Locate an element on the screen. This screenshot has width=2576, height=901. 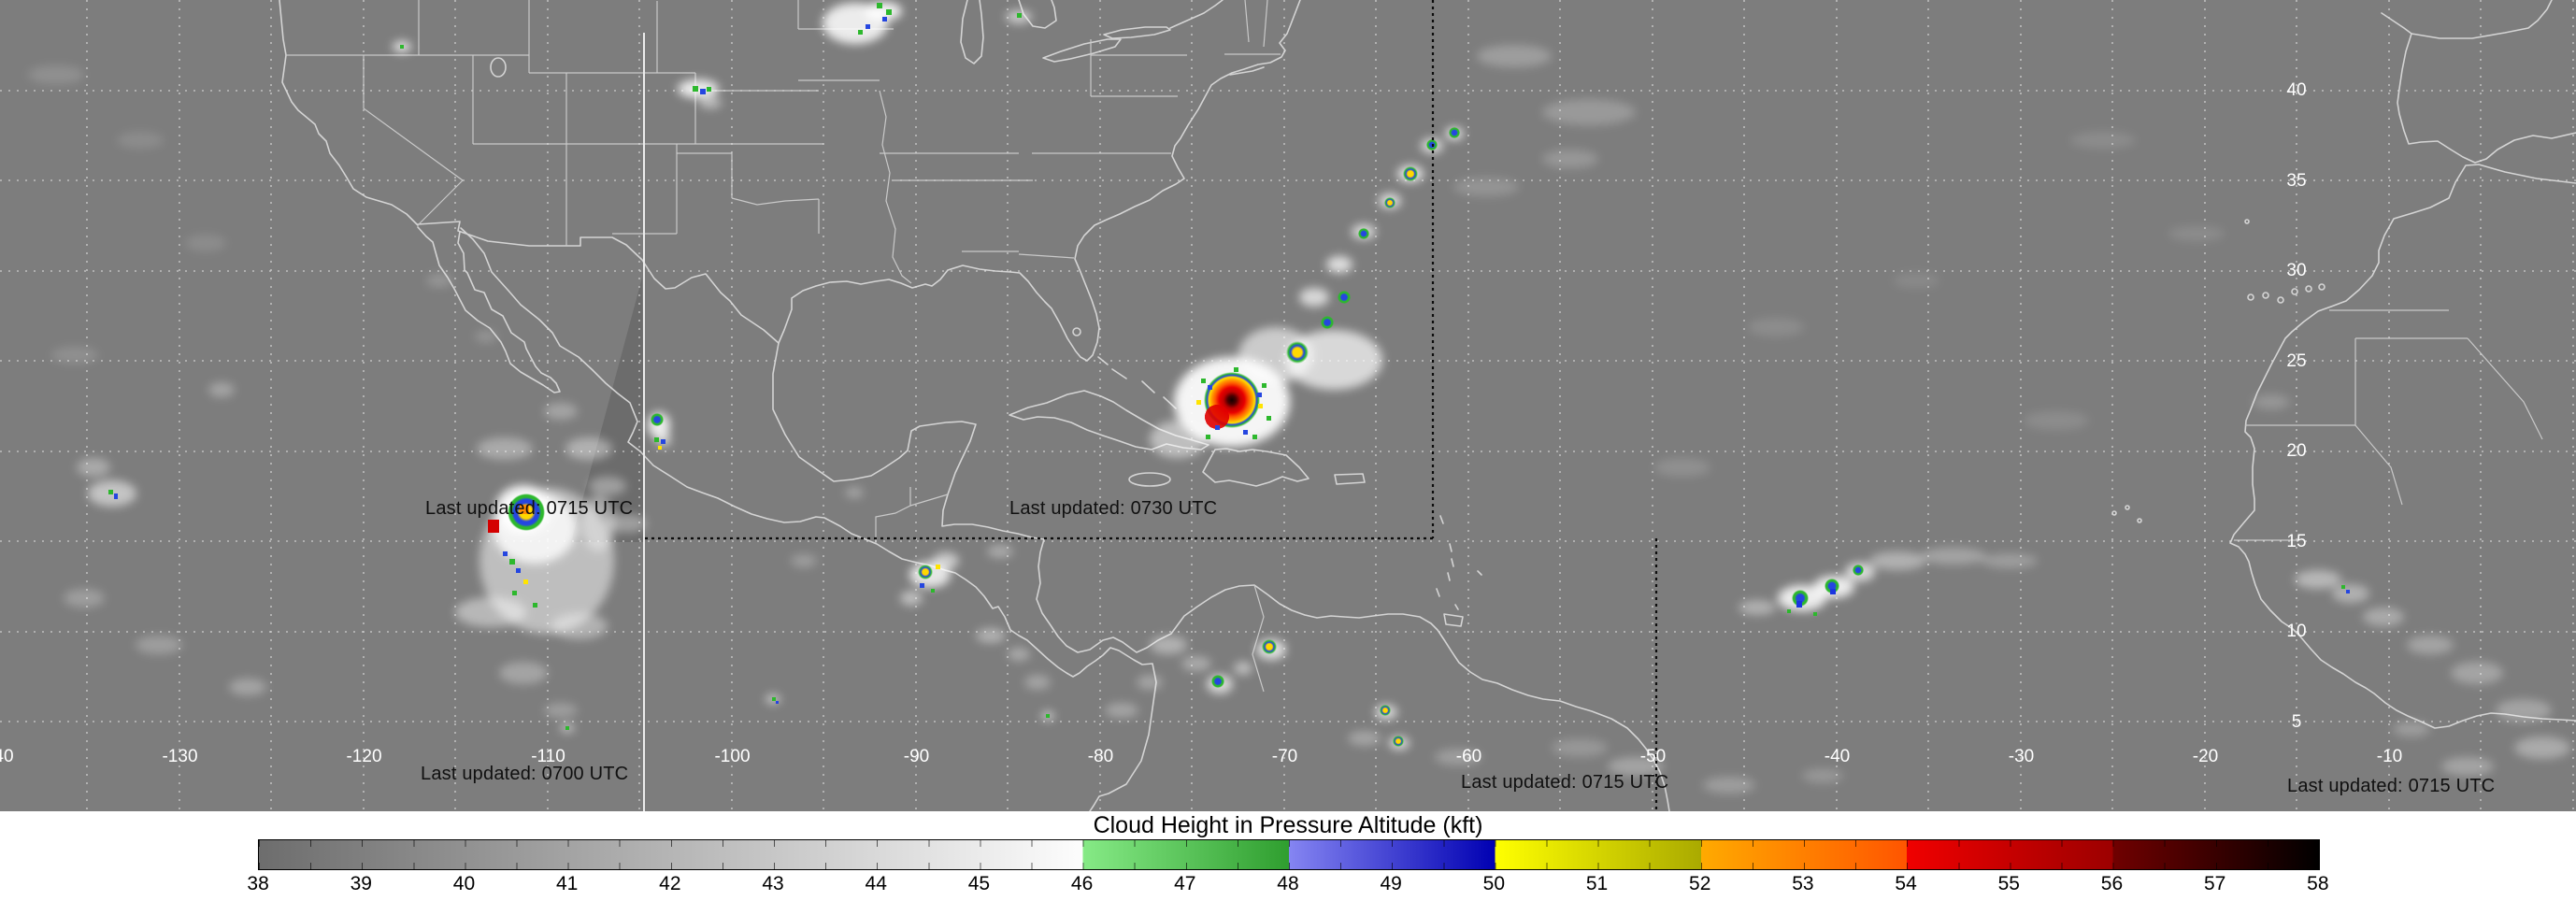
colorbar-tick-label: 47 is located at coordinates (1185, 883).